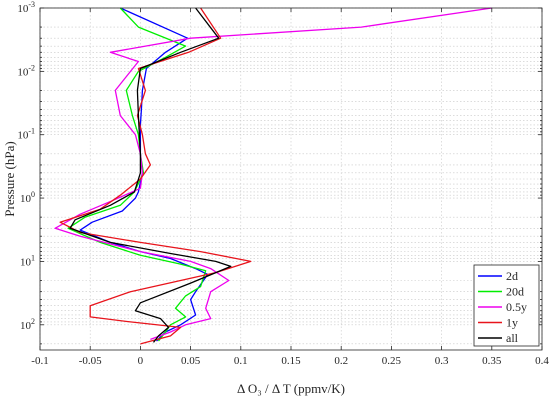 This screenshot has width=550, height=403. I want to click on x-tick-label: 0.2, so click(341, 361).